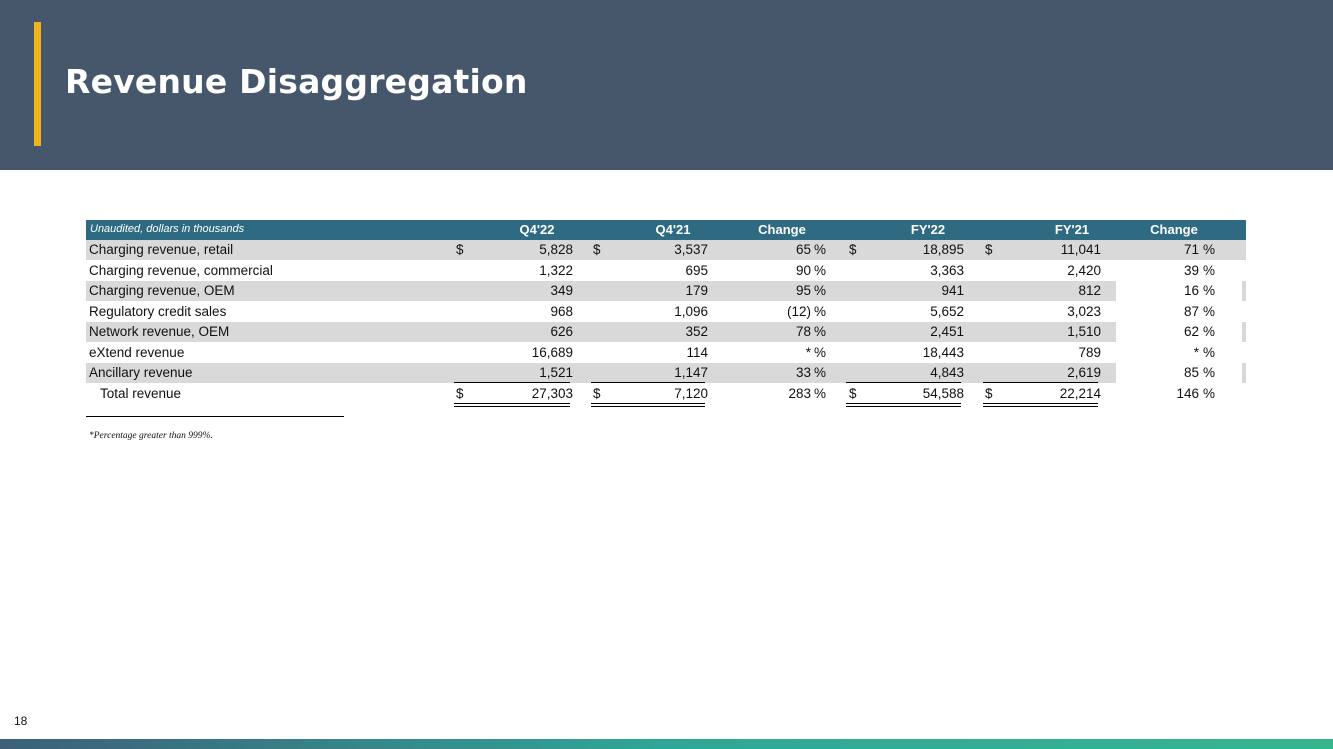 This screenshot has width=1333, height=749. I want to click on cell-chg-fy: 87, so click(1191, 311).